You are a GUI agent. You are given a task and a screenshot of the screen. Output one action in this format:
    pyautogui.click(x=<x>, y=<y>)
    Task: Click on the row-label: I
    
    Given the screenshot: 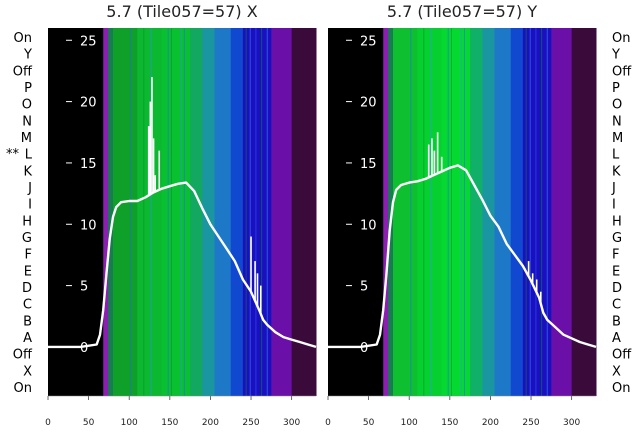 What is the action you would take?
    pyautogui.click(x=30, y=205)
    